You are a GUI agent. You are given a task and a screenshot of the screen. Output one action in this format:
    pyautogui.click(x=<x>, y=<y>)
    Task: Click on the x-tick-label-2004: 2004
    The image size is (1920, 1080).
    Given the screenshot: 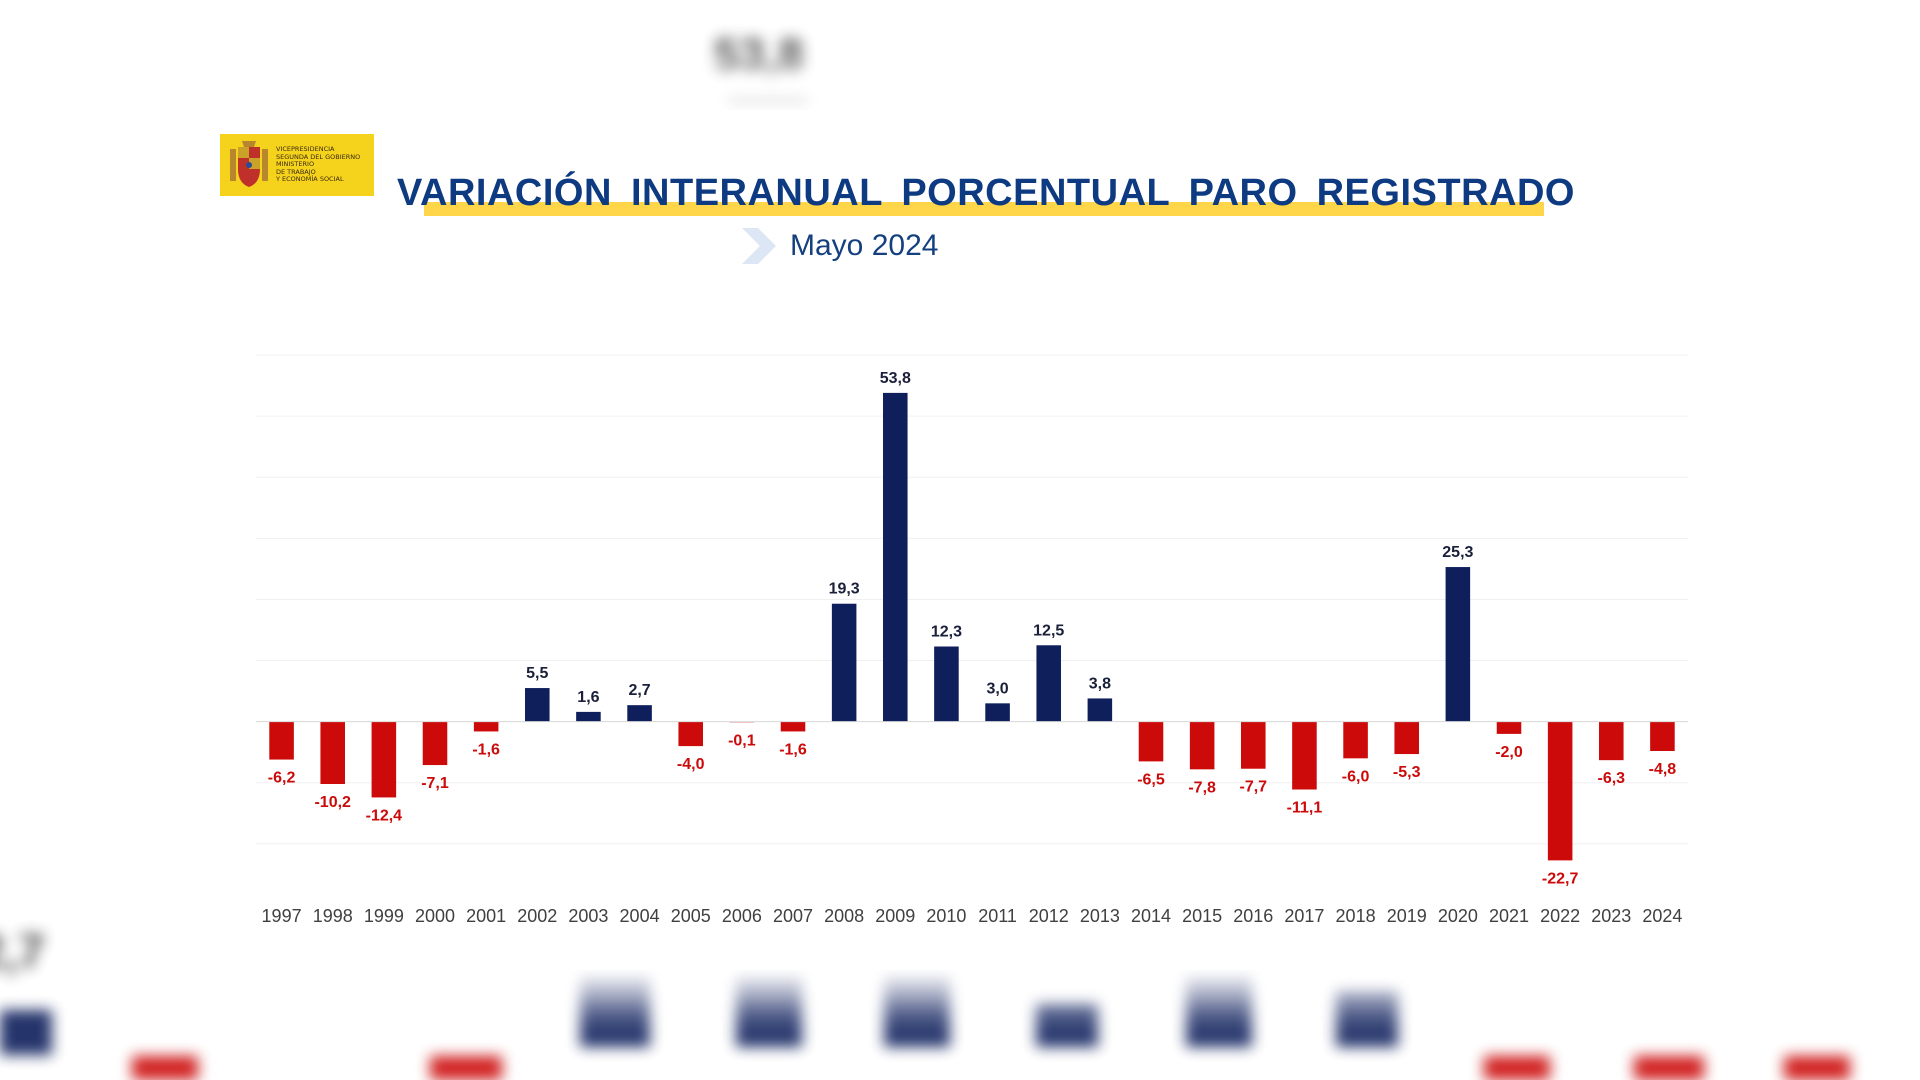 What is the action you would take?
    pyautogui.click(x=640, y=916)
    